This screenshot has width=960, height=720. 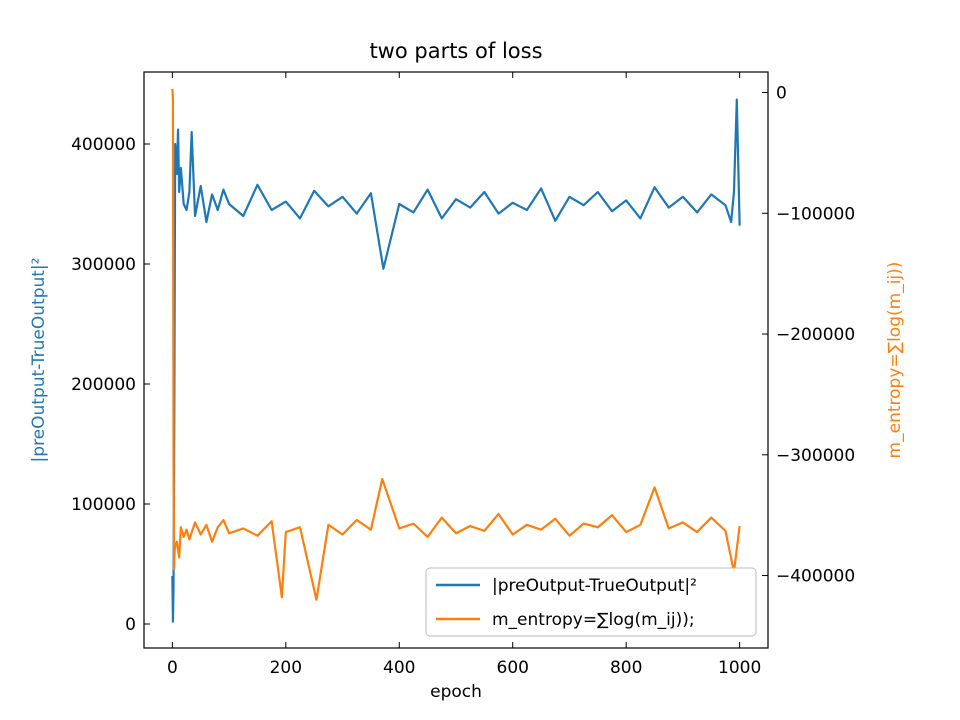 I want to click on legend-entry-2: m_entropy=∑log(m_ij));, so click(x=593, y=620).